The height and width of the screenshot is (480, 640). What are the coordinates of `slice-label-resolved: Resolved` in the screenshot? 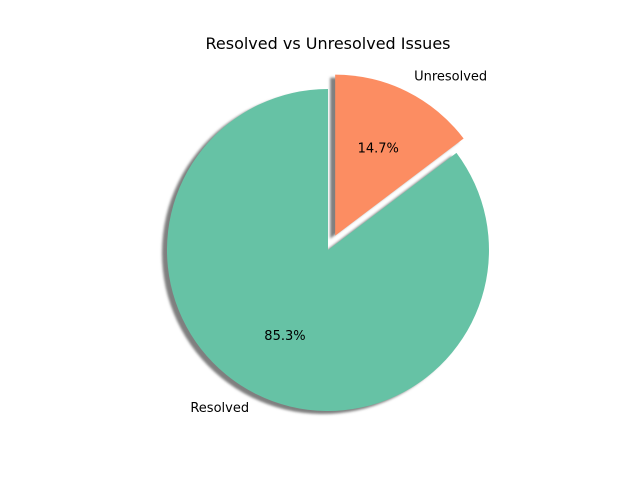 It's located at (219, 408).